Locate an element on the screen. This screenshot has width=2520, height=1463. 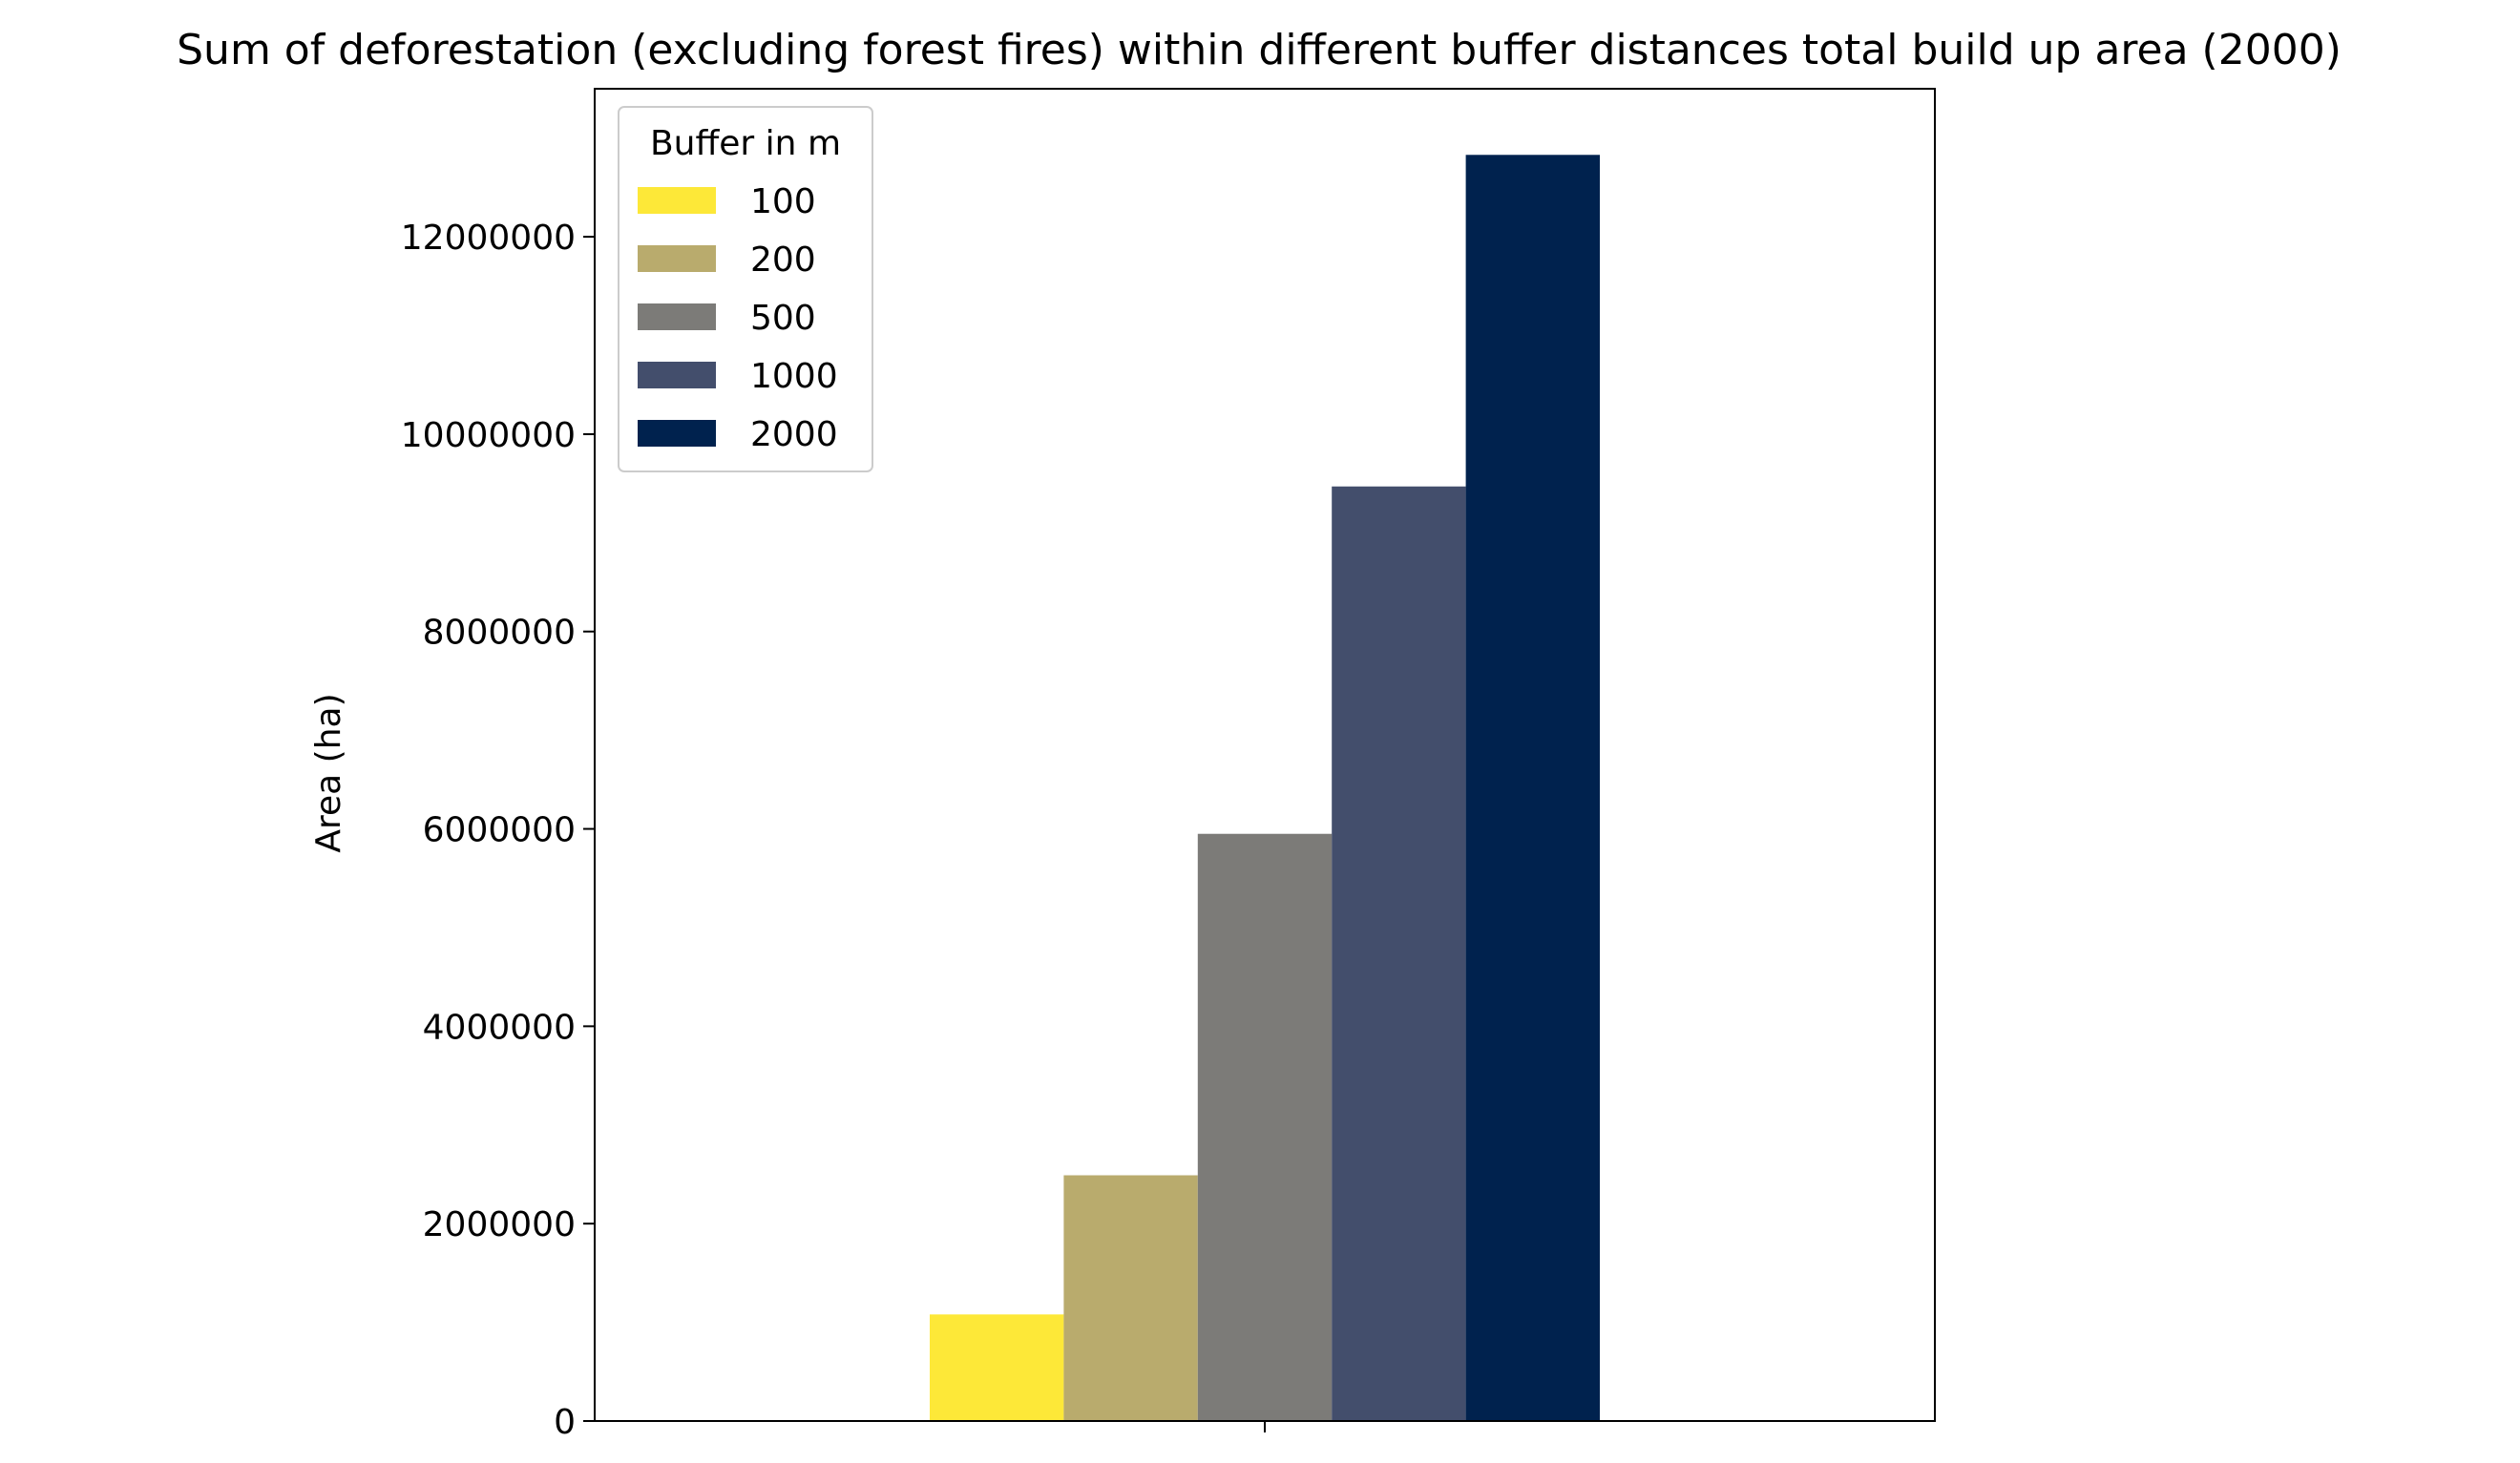
legend-label-200: 200 is located at coordinates (783, 260).